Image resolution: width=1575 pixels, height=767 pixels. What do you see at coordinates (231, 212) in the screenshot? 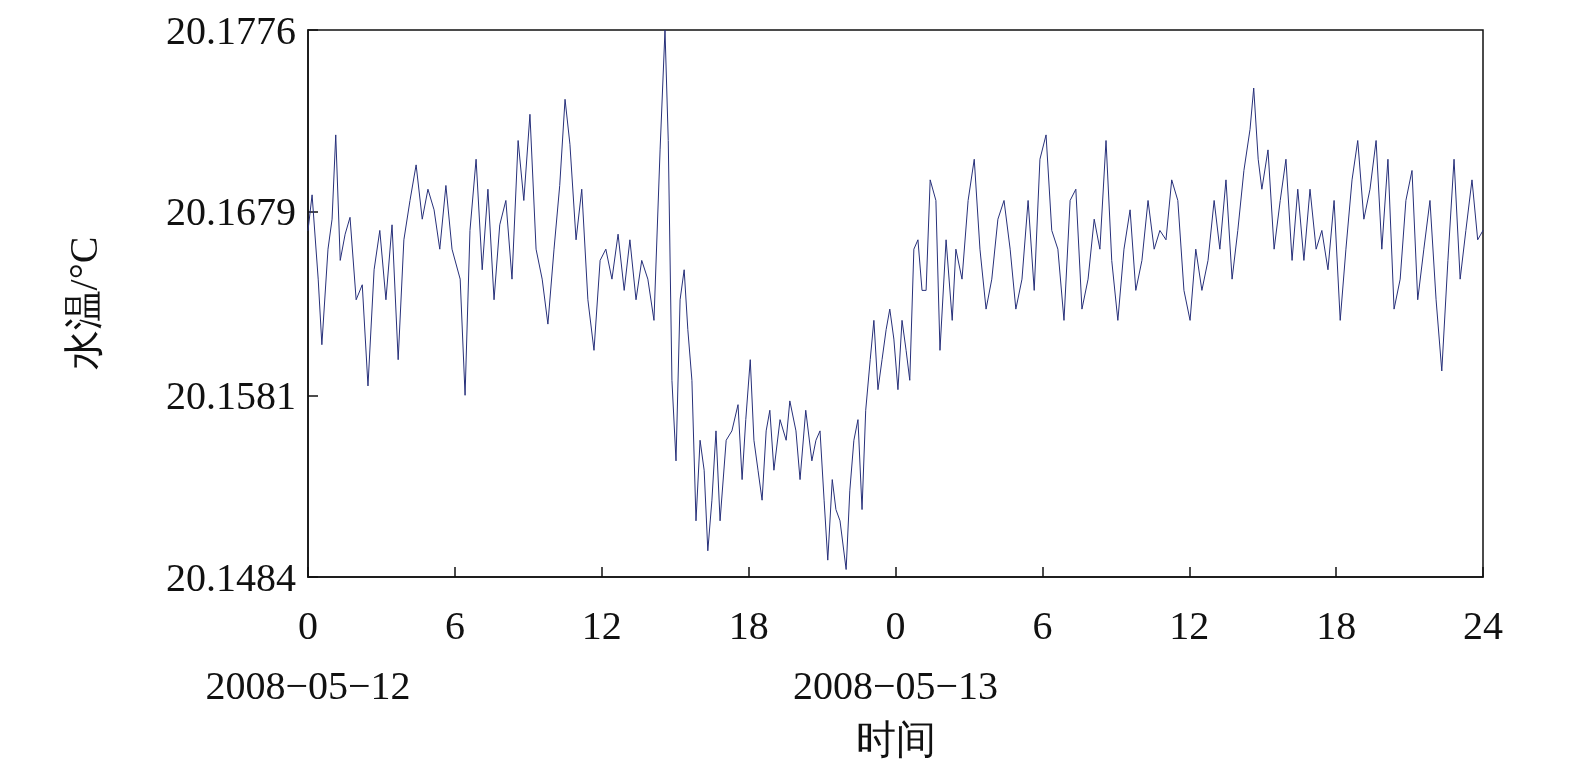
I see `y-tick-label: 20.1679` at bounding box center [231, 212].